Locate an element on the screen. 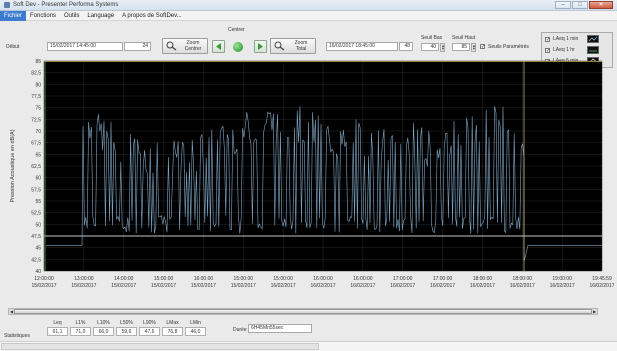  menu-fichier: Fichier is located at coordinates (13, 15).